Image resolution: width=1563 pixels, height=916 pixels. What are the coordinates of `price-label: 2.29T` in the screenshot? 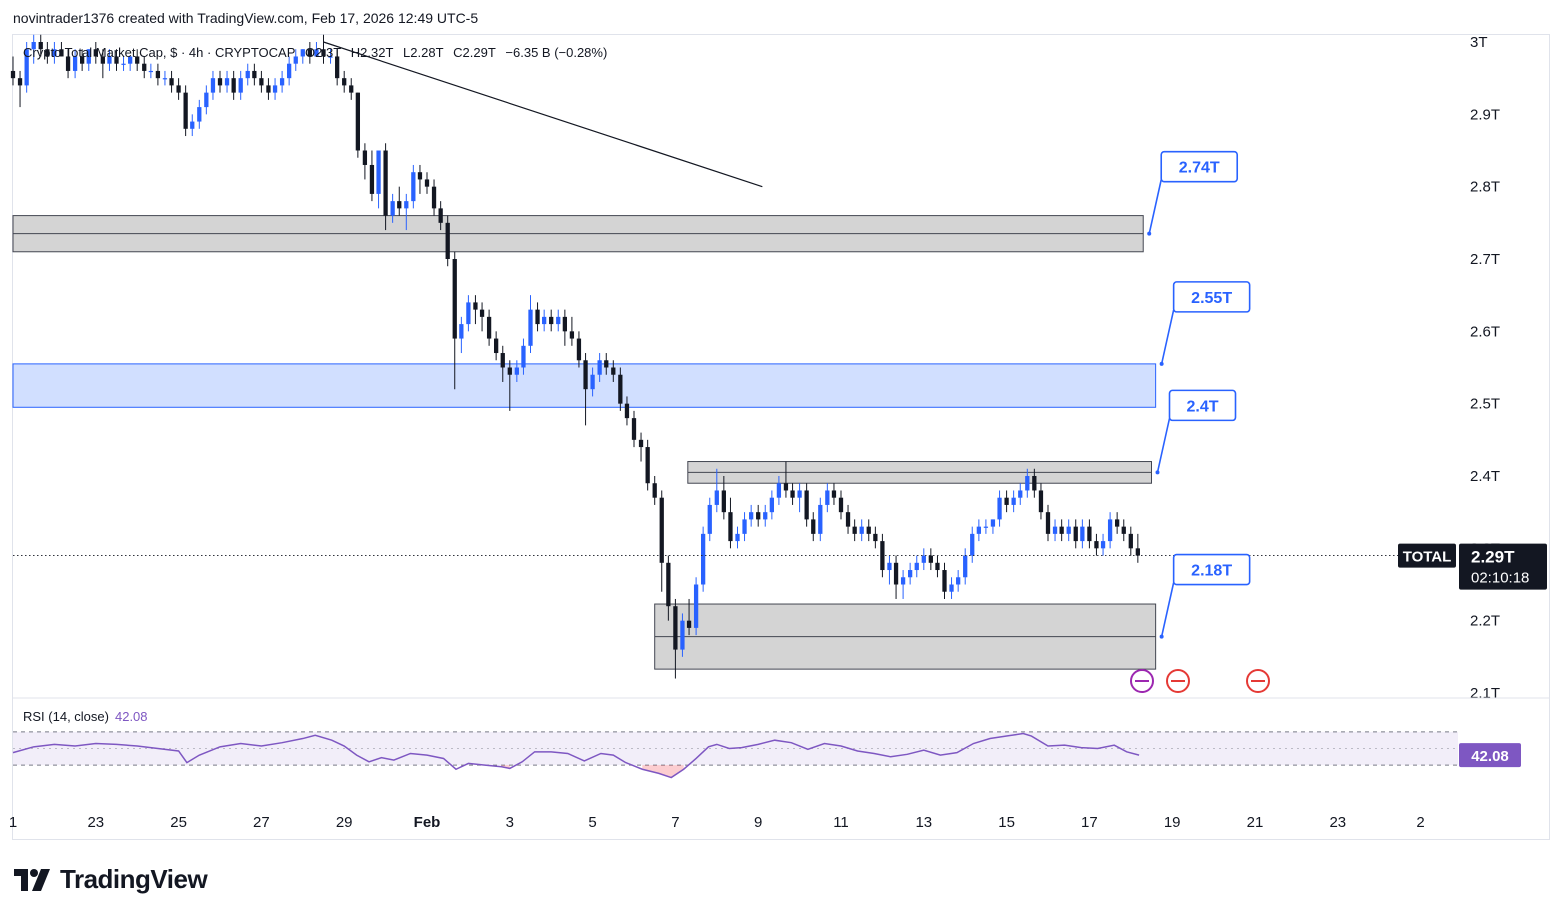 It's located at (1493, 557).